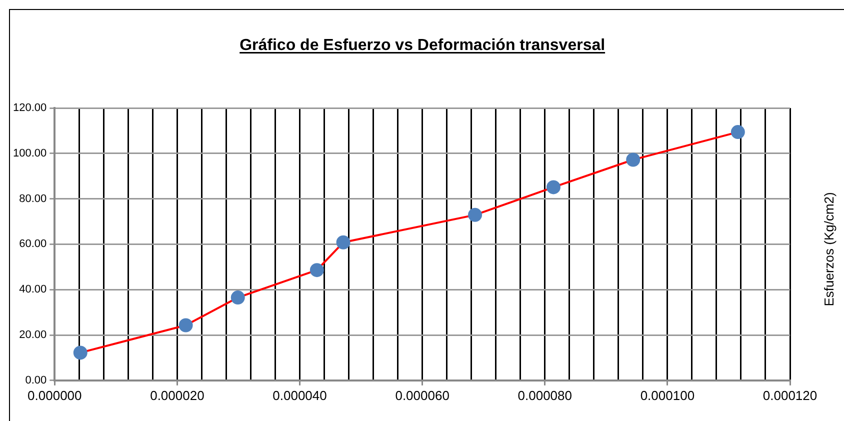 The image size is (844, 421). Describe the element at coordinates (36, 380) in the screenshot. I see `y-tick-label: 0.00` at that location.